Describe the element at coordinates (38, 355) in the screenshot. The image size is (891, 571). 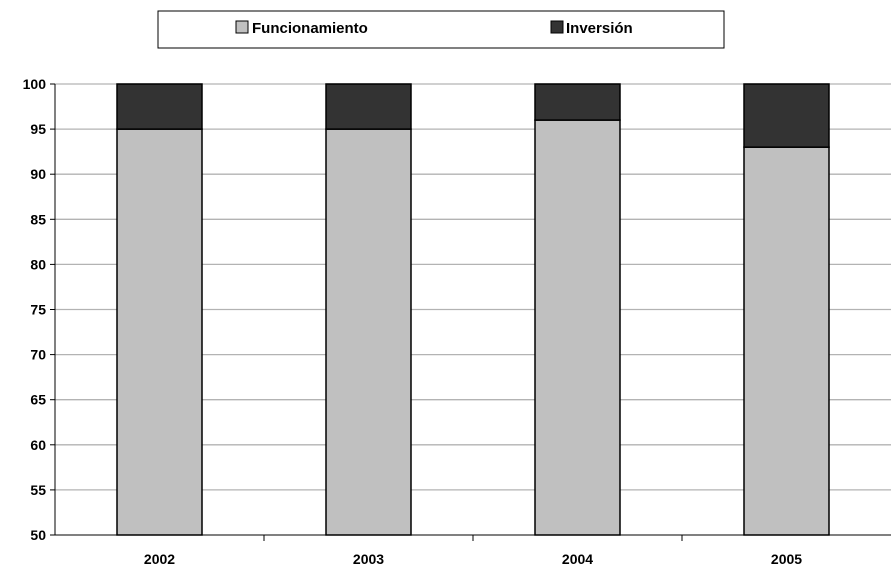
I see `y-tick-label: 70` at that location.